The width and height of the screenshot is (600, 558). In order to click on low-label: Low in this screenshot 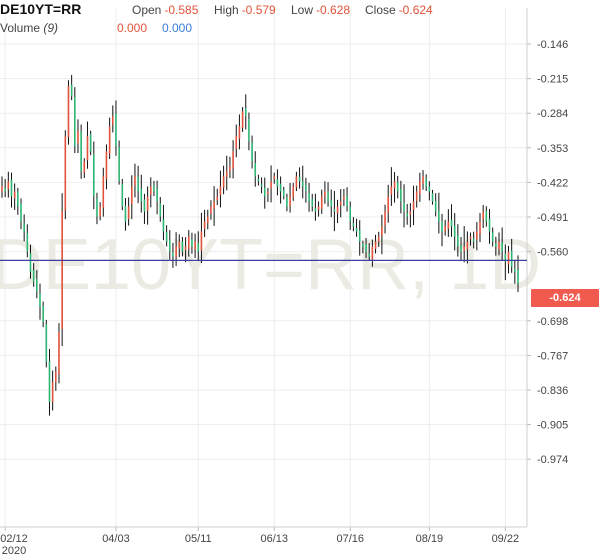, I will do `click(302, 10)`.